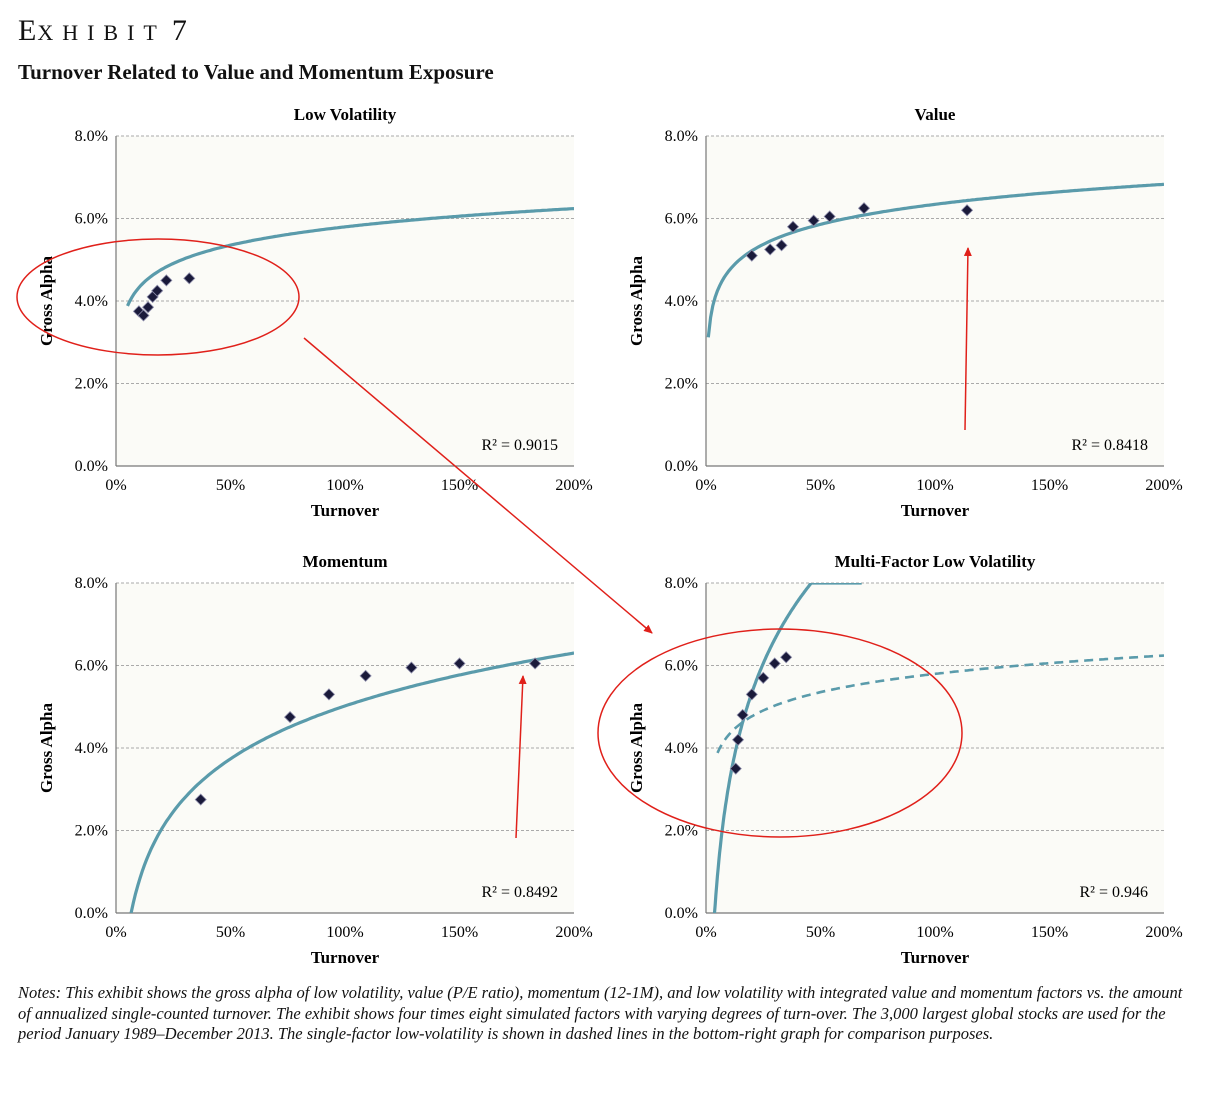 This screenshot has width=1209, height=1095. I want to click on exhibit-label-rest: XHIBIT, so click(101, 32).